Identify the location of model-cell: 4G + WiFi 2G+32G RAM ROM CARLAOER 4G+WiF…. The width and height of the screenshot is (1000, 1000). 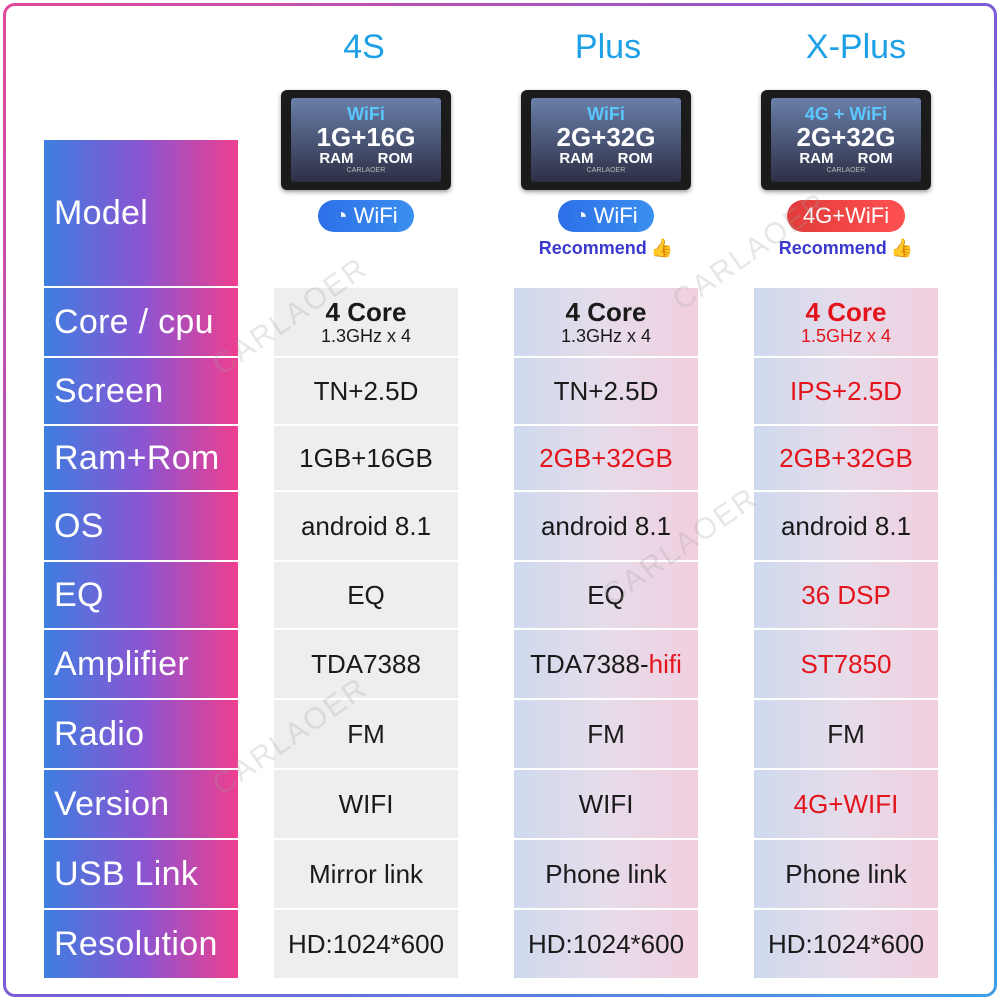
(846, 187).